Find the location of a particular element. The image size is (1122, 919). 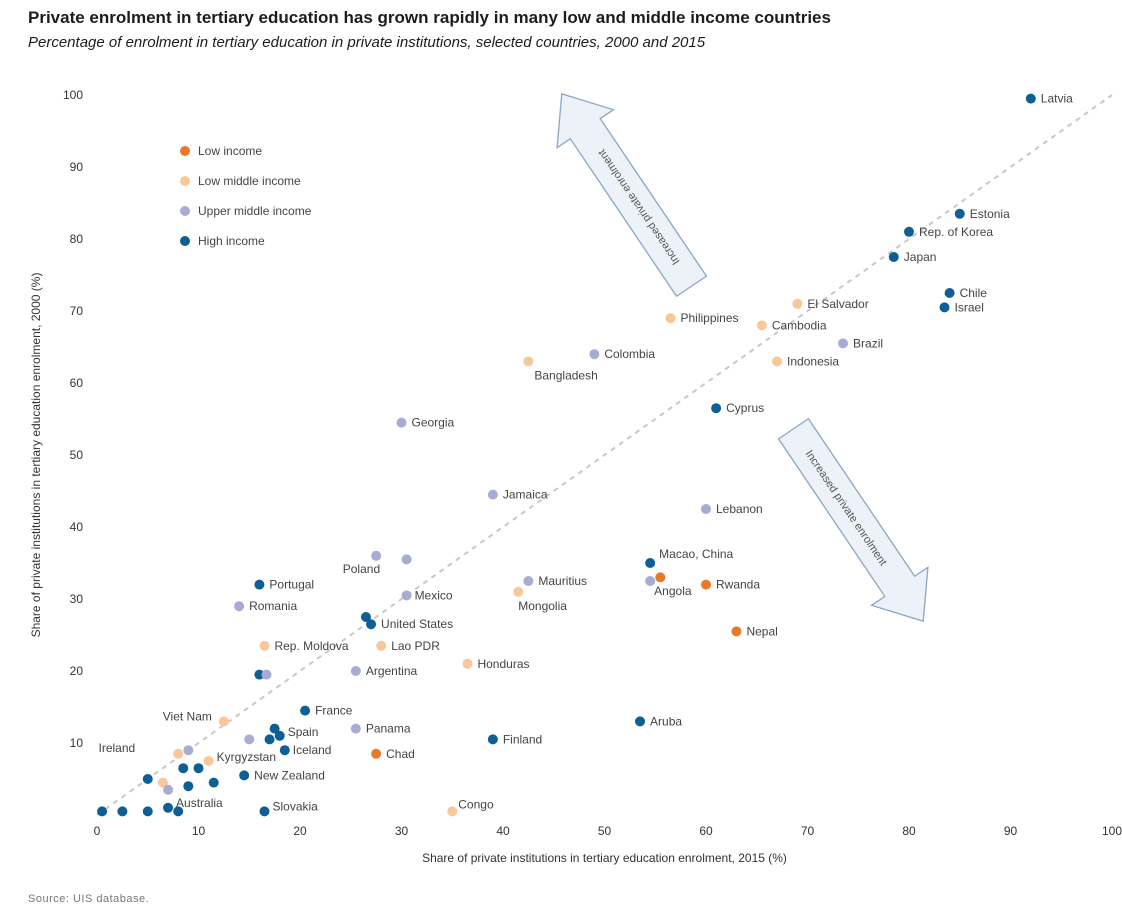

data-point-label: Rep. Moldova is located at coordinates (311, 646).